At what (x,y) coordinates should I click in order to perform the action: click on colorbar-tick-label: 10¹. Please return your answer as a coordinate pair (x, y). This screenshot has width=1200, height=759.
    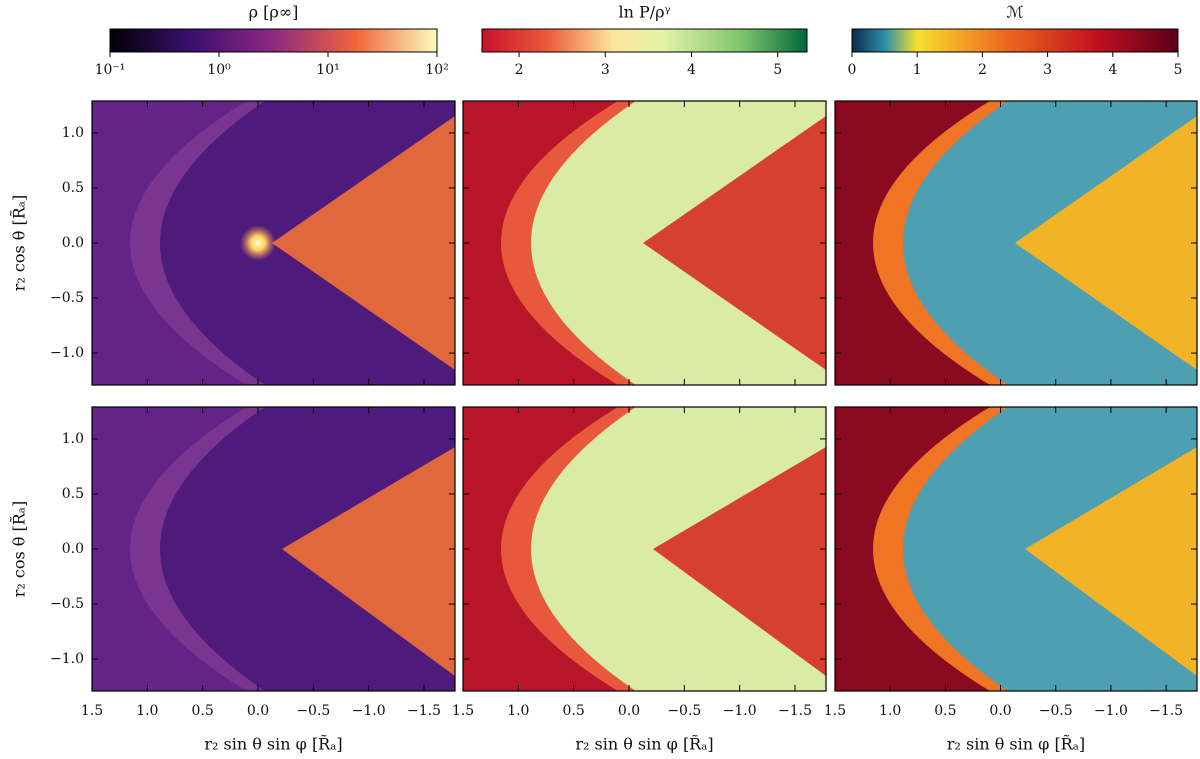
    Looking at the image, I should click on (327, 70).